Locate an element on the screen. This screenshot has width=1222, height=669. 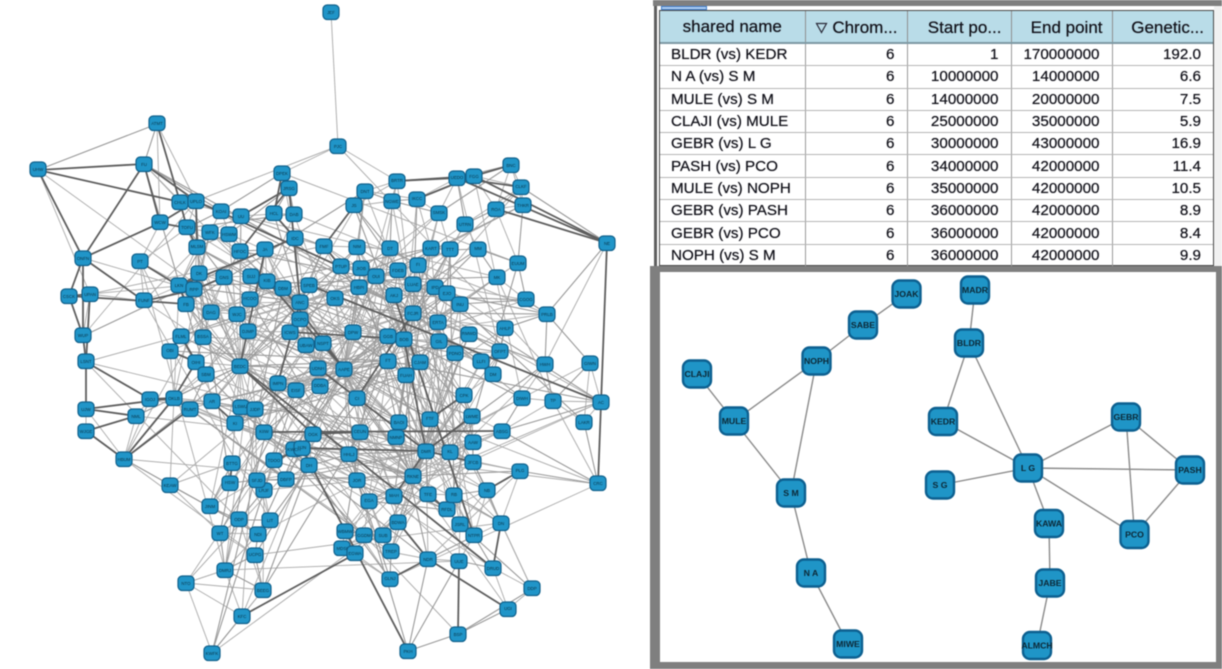
svg-text: MULE is located at coordinates (734, 421).